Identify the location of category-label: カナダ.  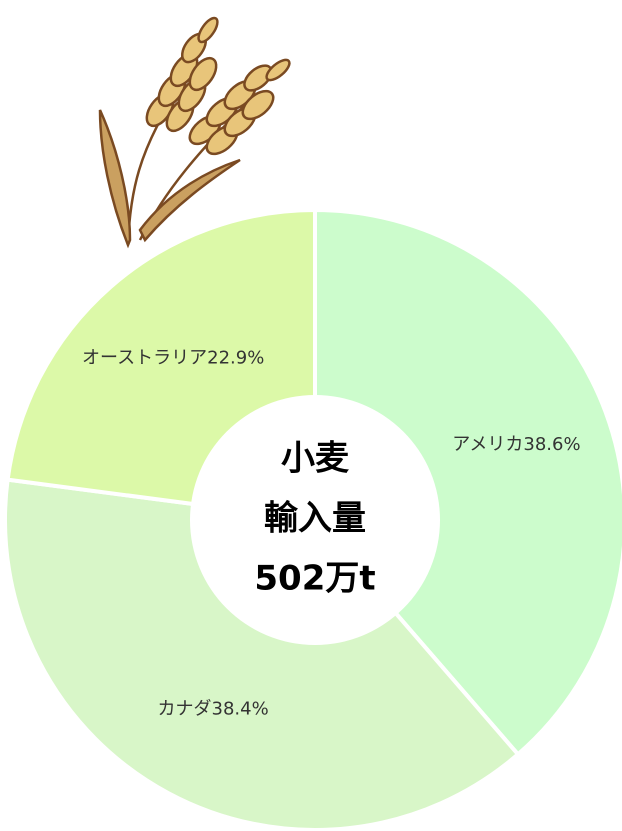
(185, 708).